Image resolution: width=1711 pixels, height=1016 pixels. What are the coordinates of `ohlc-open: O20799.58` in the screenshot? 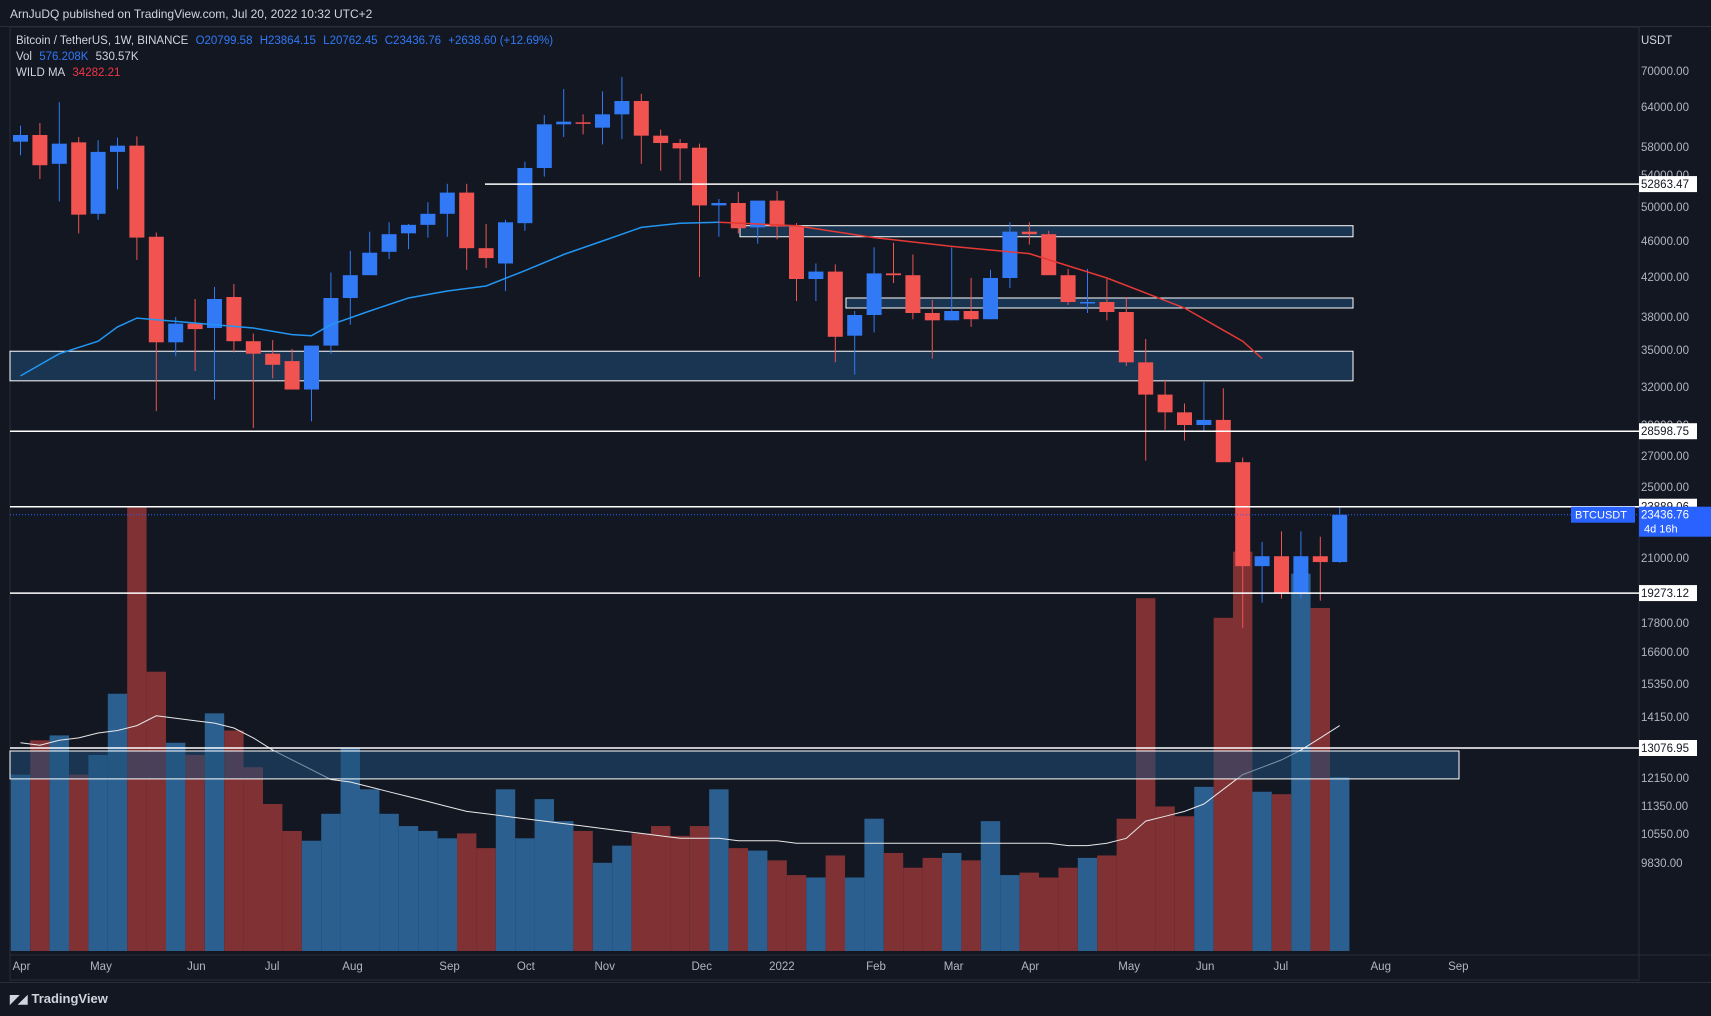 It's located at (224, 41).